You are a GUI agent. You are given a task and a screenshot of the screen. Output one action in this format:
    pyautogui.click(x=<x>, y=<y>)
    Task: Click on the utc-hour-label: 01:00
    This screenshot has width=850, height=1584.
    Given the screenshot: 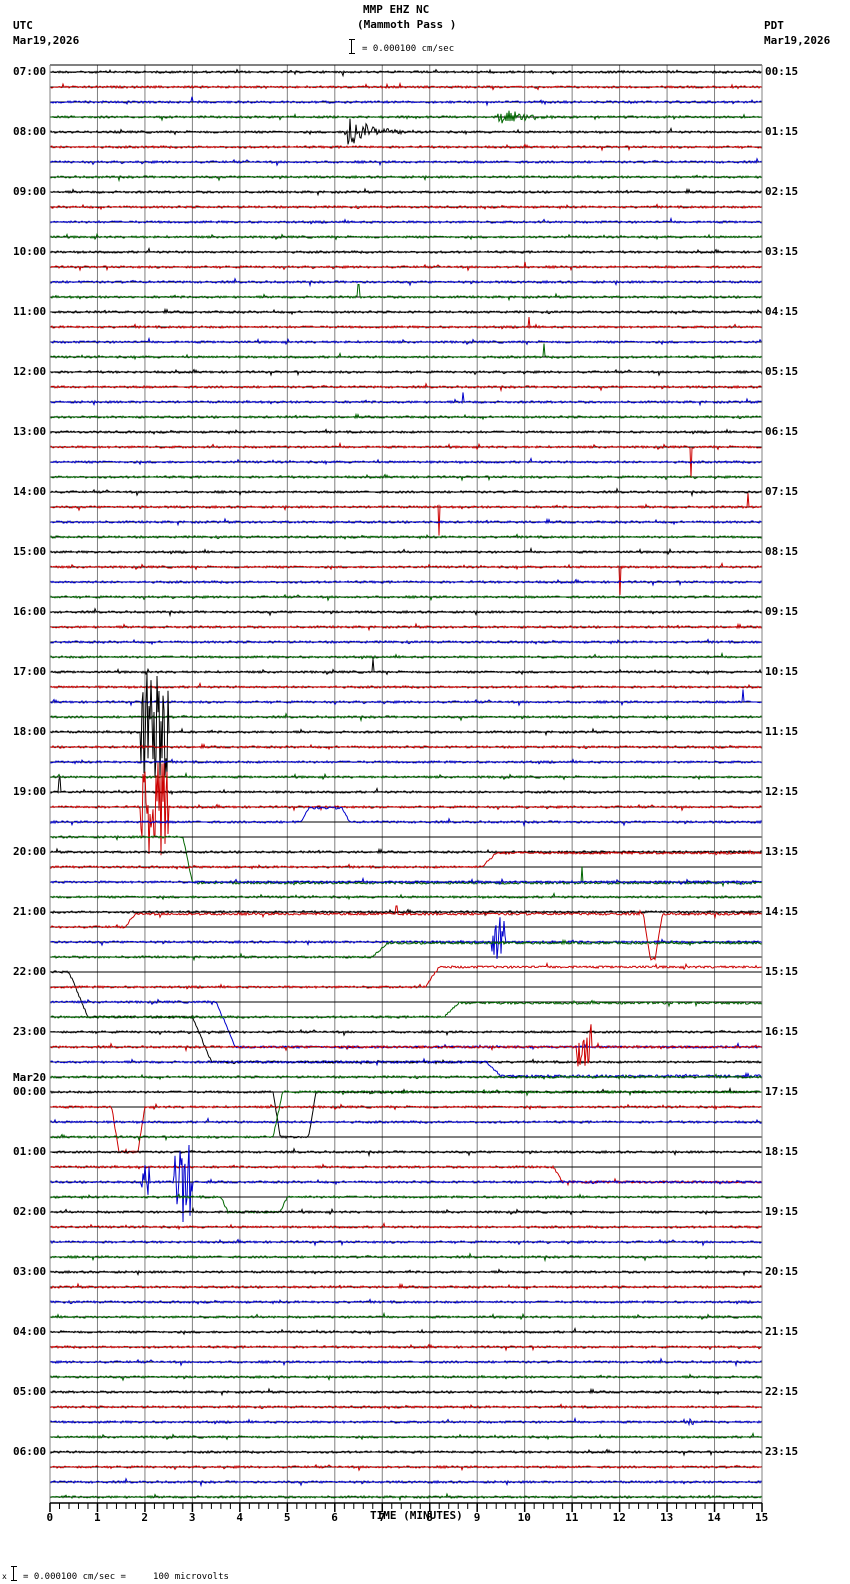 What is the action you would take?
    pyautogui.click(x=30, y=1151)
    